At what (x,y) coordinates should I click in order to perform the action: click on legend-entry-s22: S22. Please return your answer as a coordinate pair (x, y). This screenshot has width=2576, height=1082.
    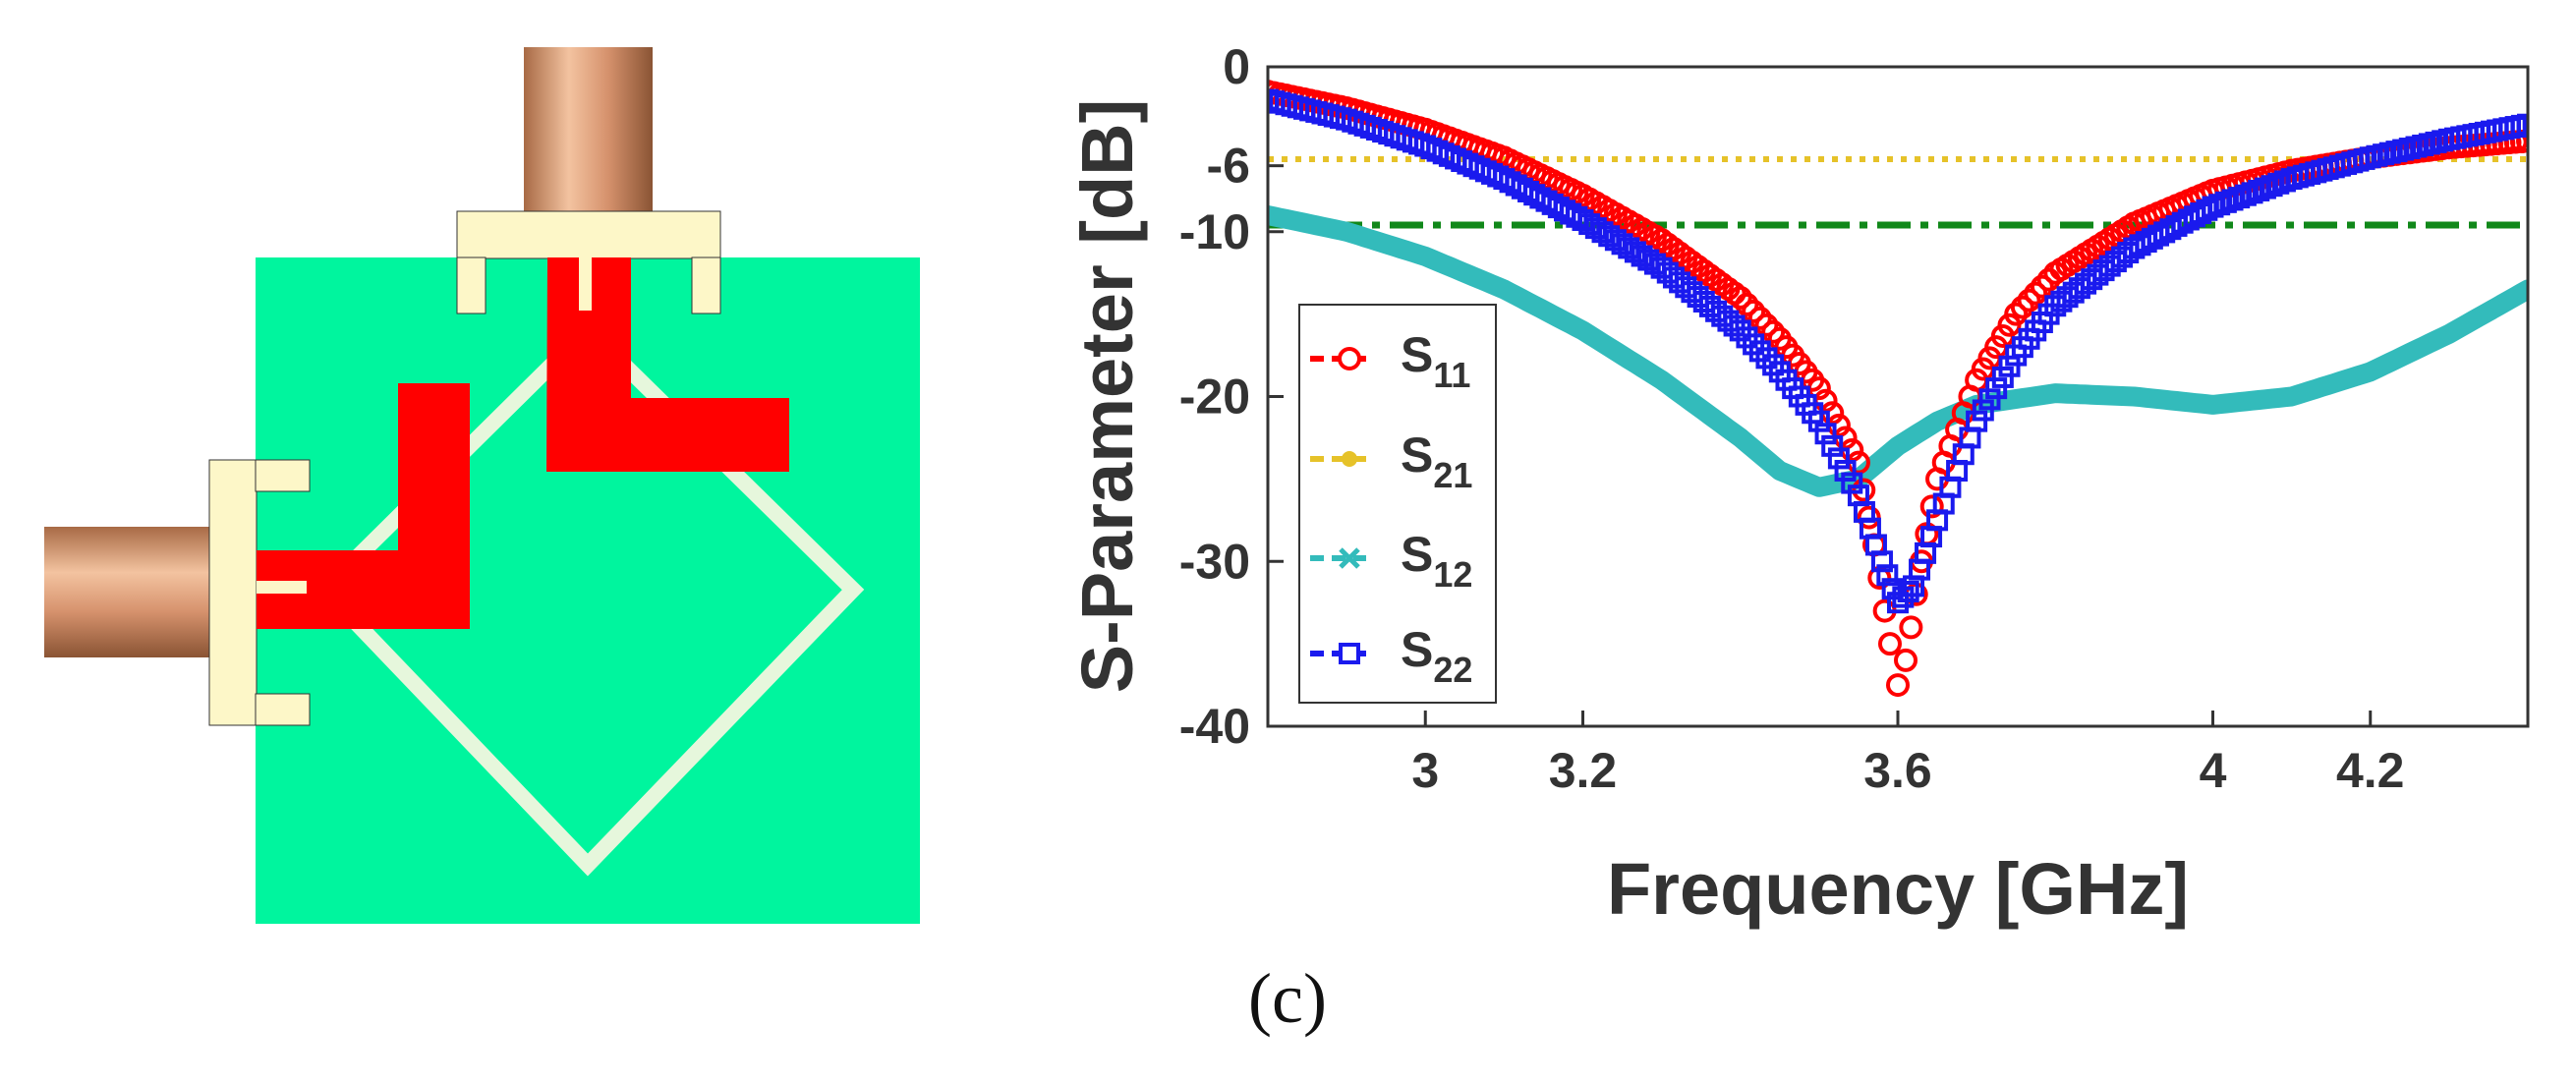
    Looking at the image, I should click on (1391, 656).